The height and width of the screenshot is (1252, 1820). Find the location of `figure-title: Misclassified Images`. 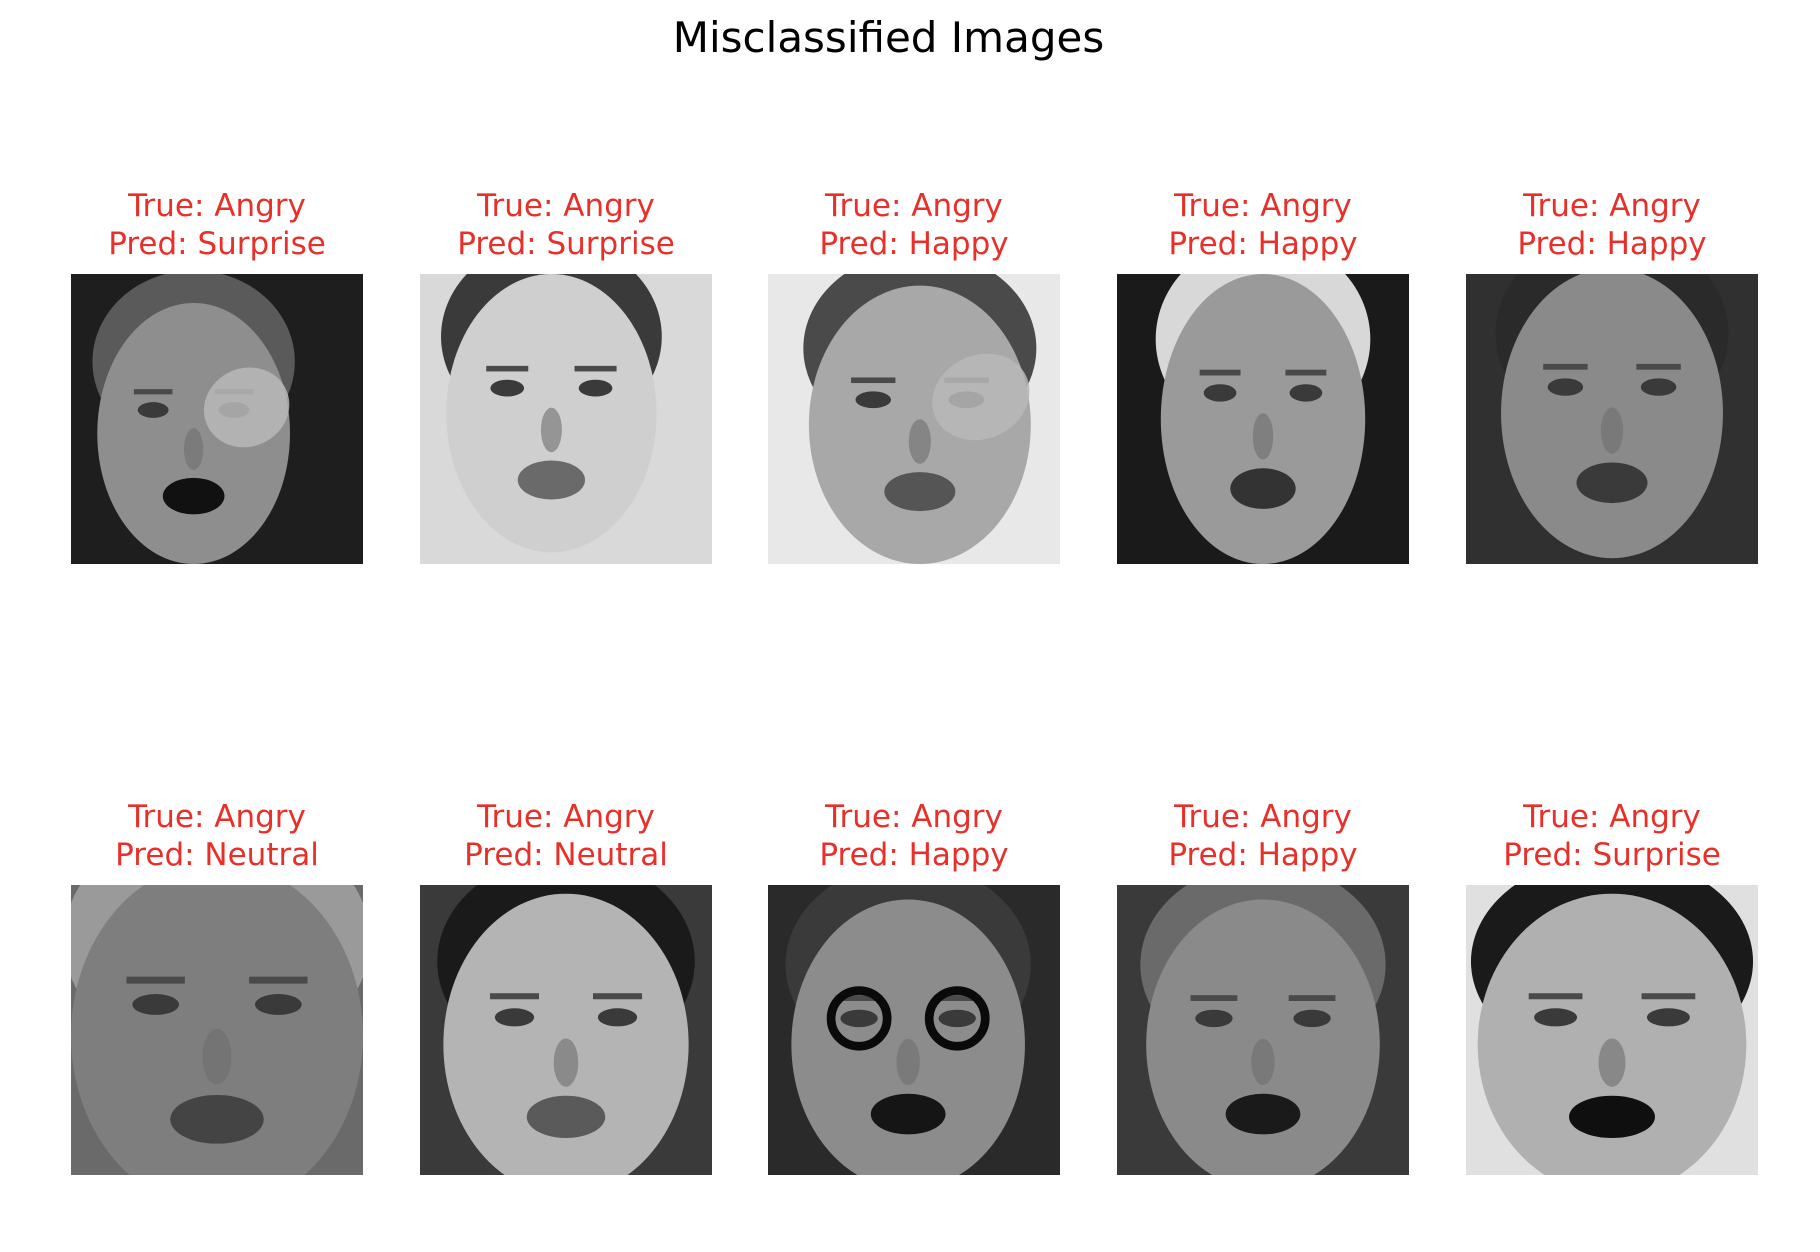

figure-title: Misclassified Images is located at coordinates (888, 37).